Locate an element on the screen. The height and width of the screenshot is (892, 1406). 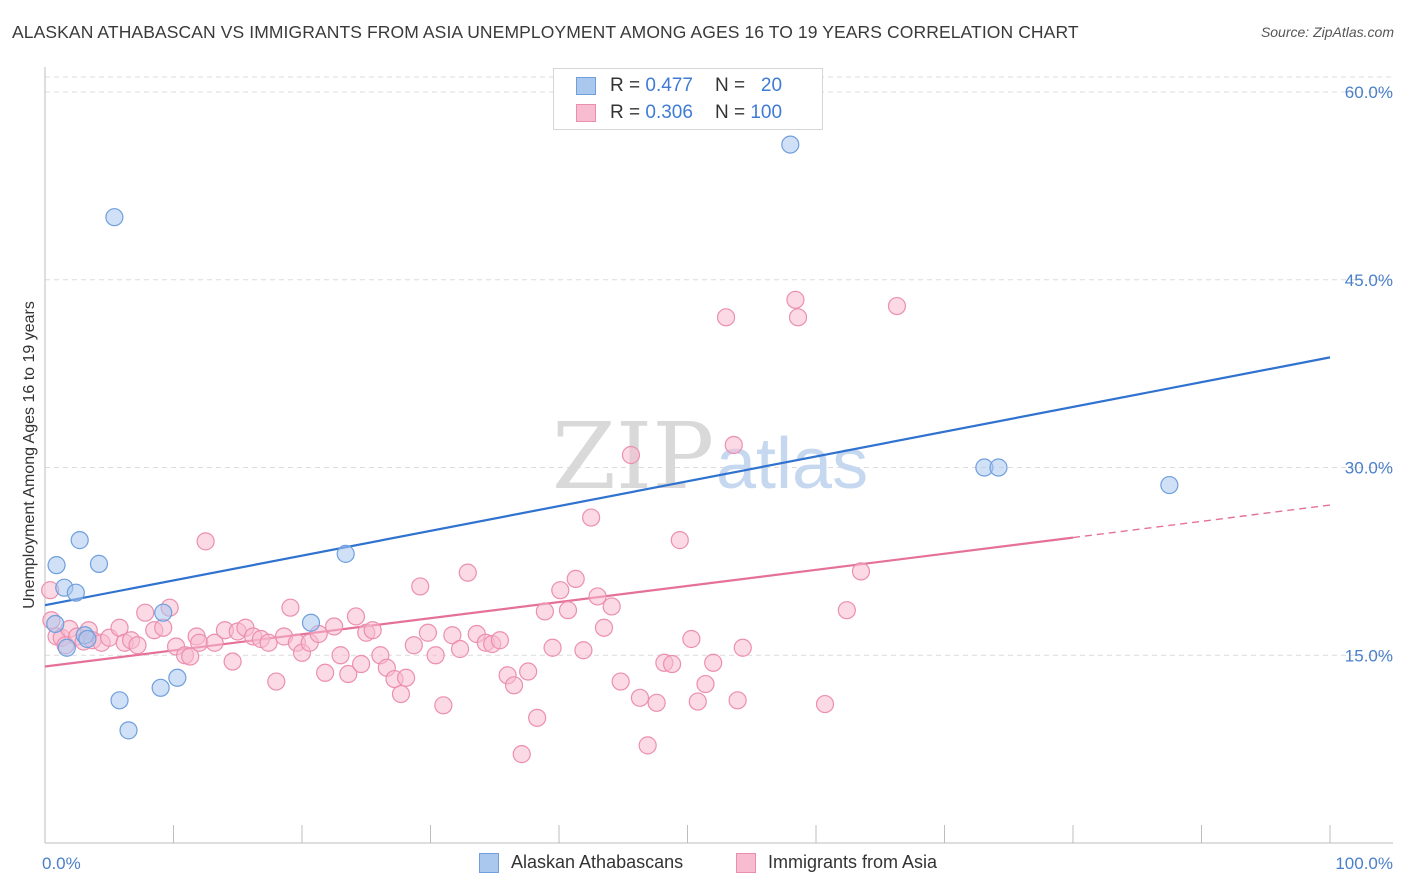
y-tick-label: 15.0% is located at coordinates (1369, 655).